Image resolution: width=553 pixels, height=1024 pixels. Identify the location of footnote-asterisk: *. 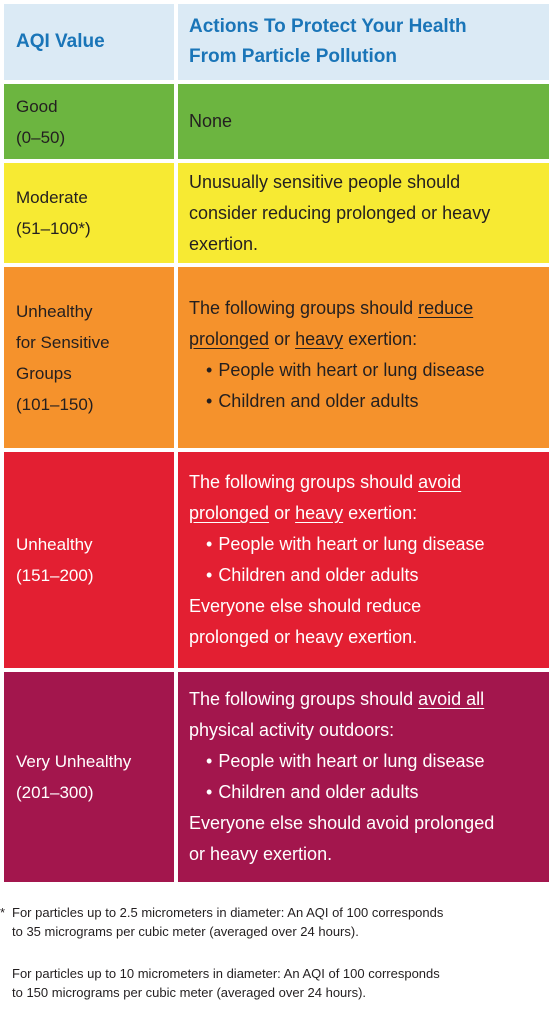
(3, 912).